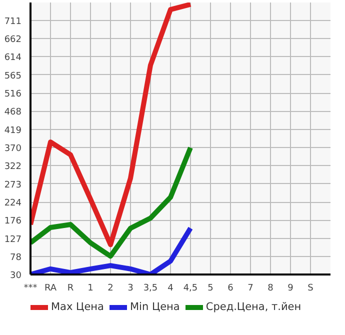  I want to click on x-tick-label: RA, so click(51, 289).